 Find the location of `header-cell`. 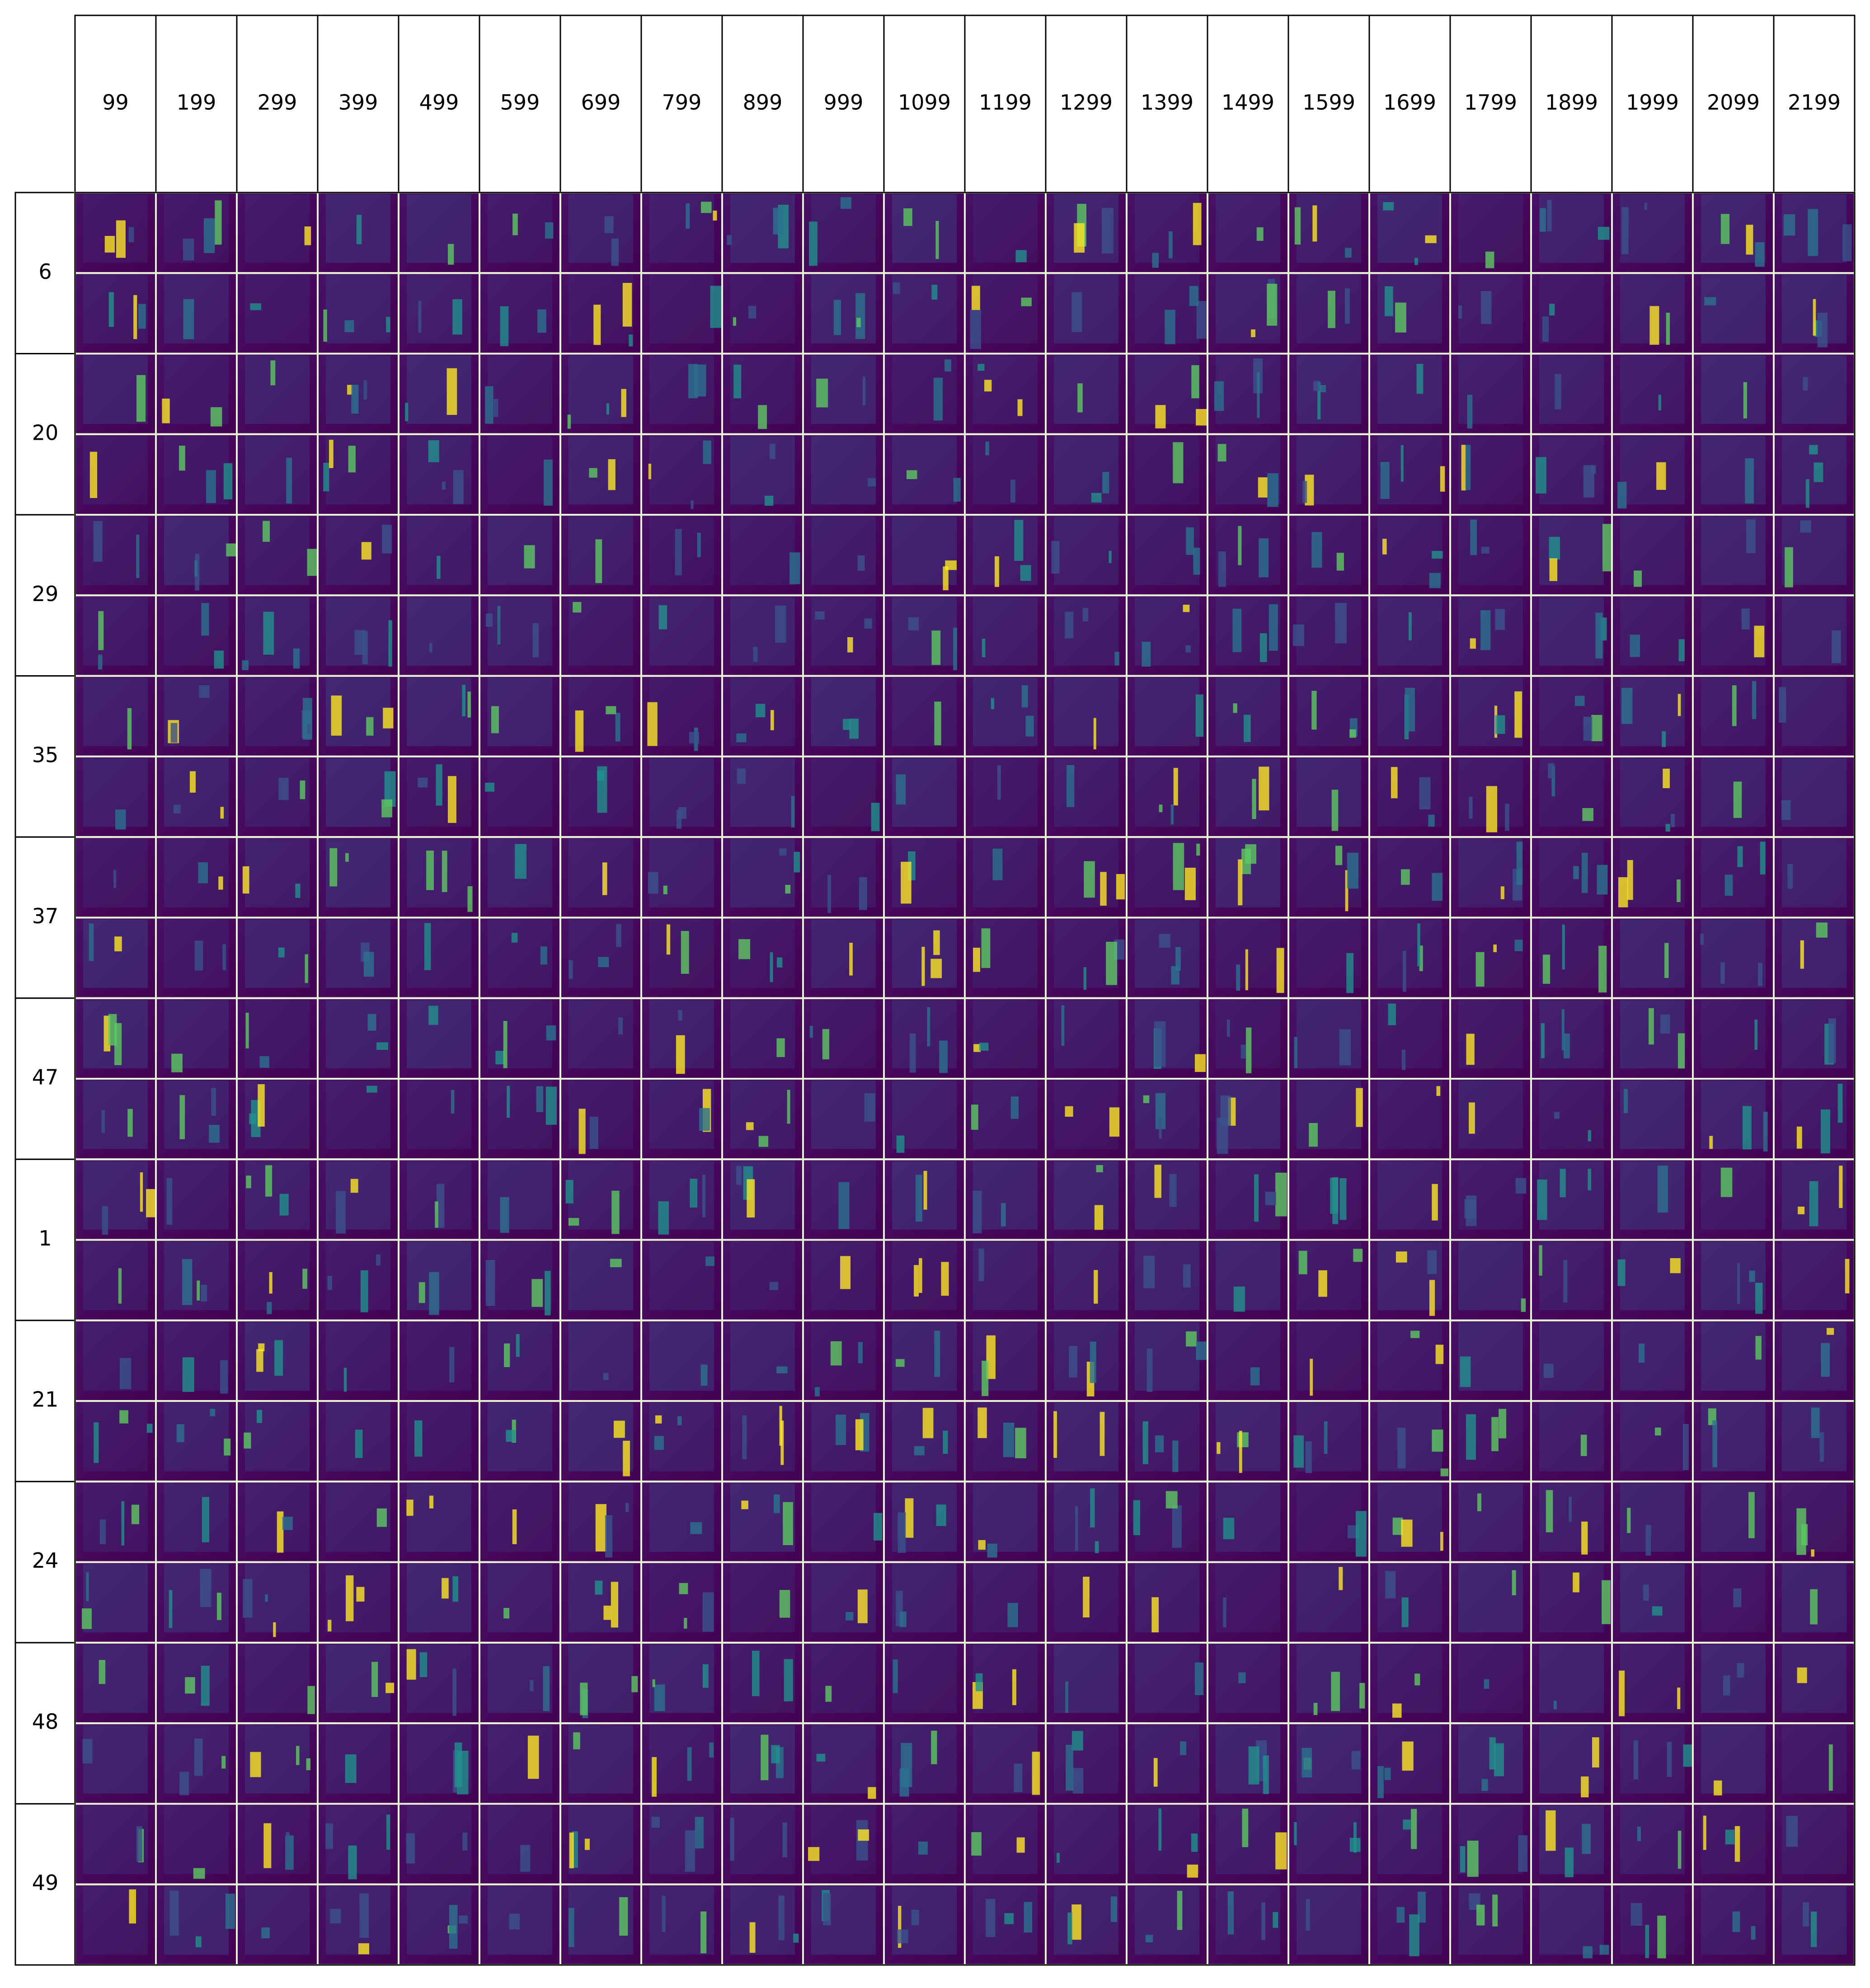

header-cell is located at coordinates (1167, 104).